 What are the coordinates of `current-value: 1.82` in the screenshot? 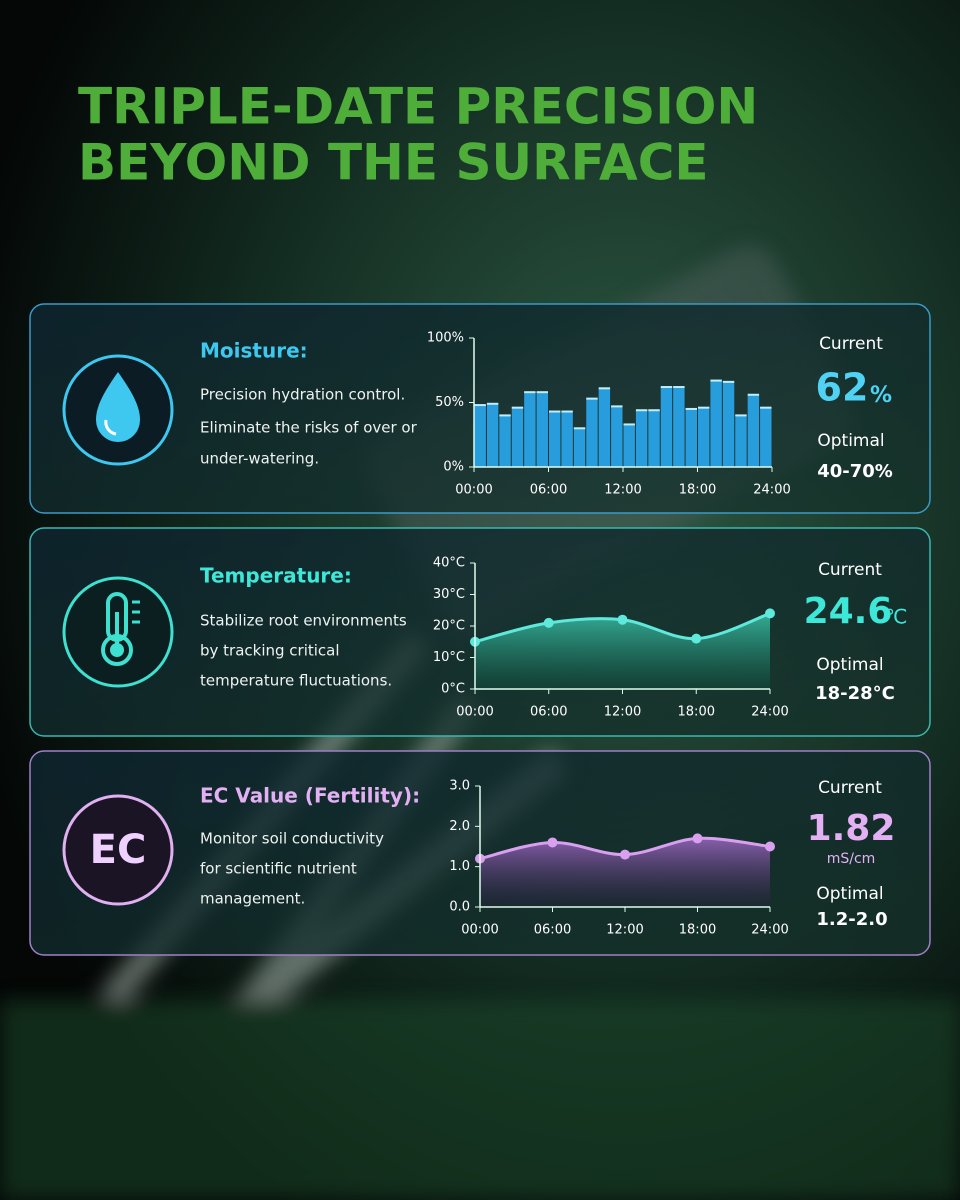 It's located at (851, 828).